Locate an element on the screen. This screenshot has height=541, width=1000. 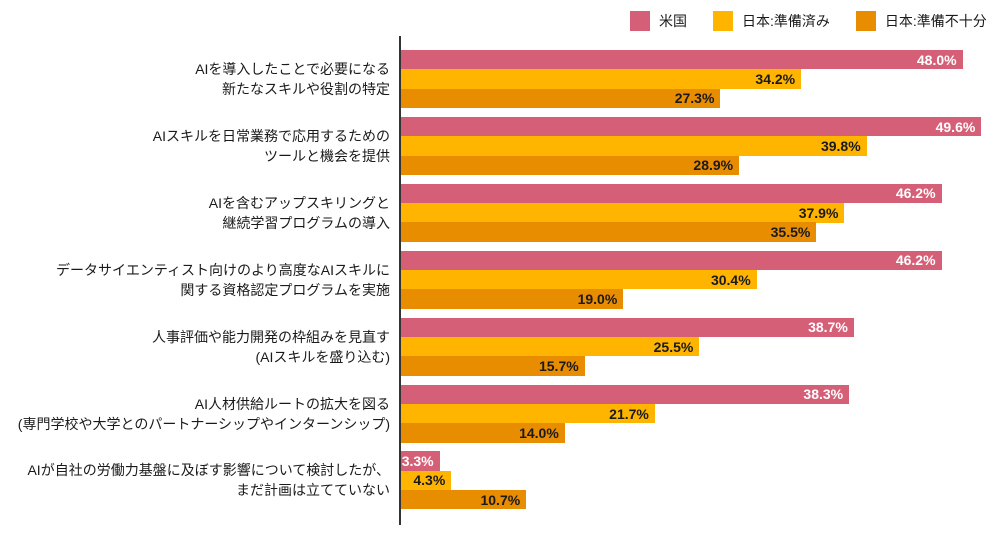
bar-value-label: 10.7% is located at coordinates (500, 499).